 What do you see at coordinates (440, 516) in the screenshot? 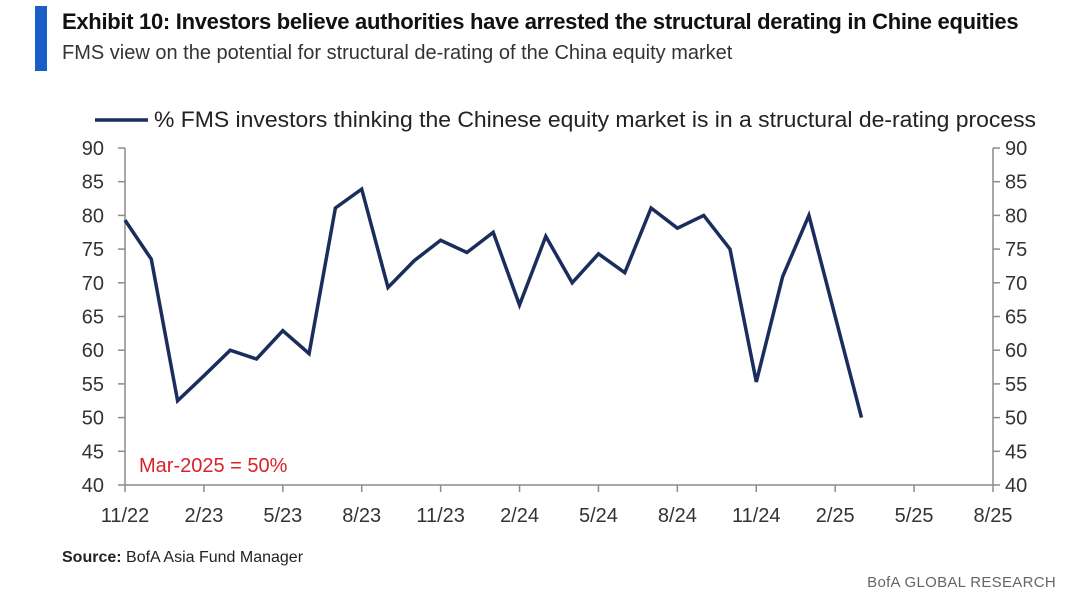
I see `x-tick-label: 11/23` at bounding box center [440, 516].